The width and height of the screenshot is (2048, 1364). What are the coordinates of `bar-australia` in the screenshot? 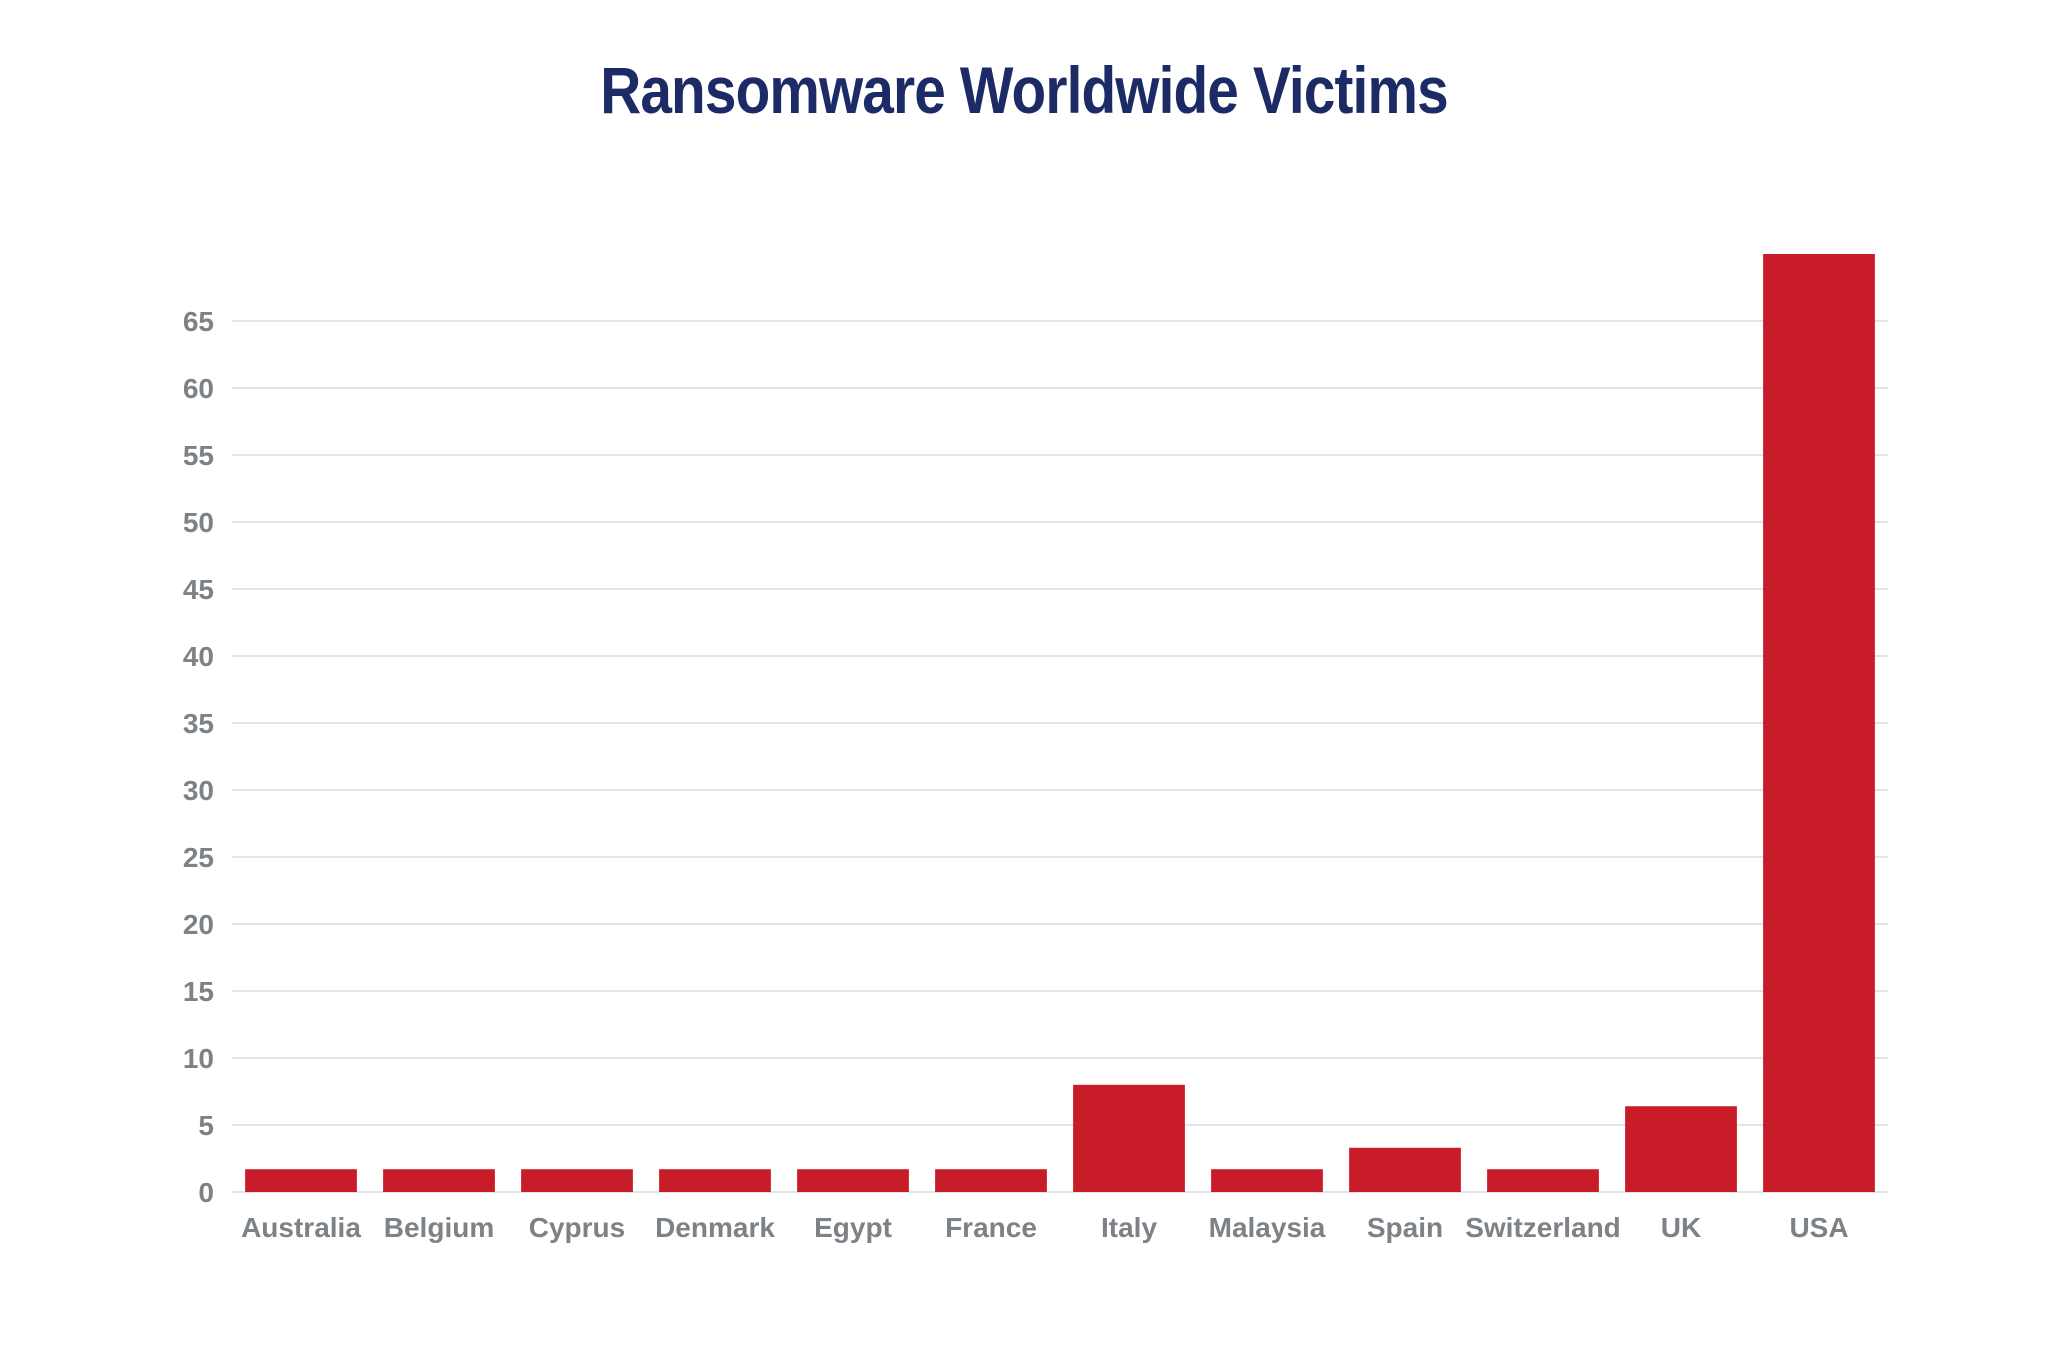 It's located at (301, 1180).